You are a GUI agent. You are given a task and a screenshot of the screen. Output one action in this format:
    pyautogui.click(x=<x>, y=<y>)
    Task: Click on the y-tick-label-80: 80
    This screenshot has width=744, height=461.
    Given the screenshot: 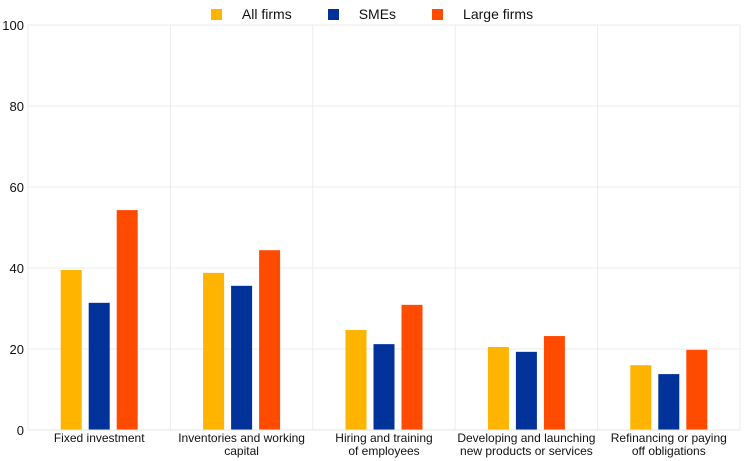 What is the action you would take?
    pyautogui.click(x=17, y=106)
    